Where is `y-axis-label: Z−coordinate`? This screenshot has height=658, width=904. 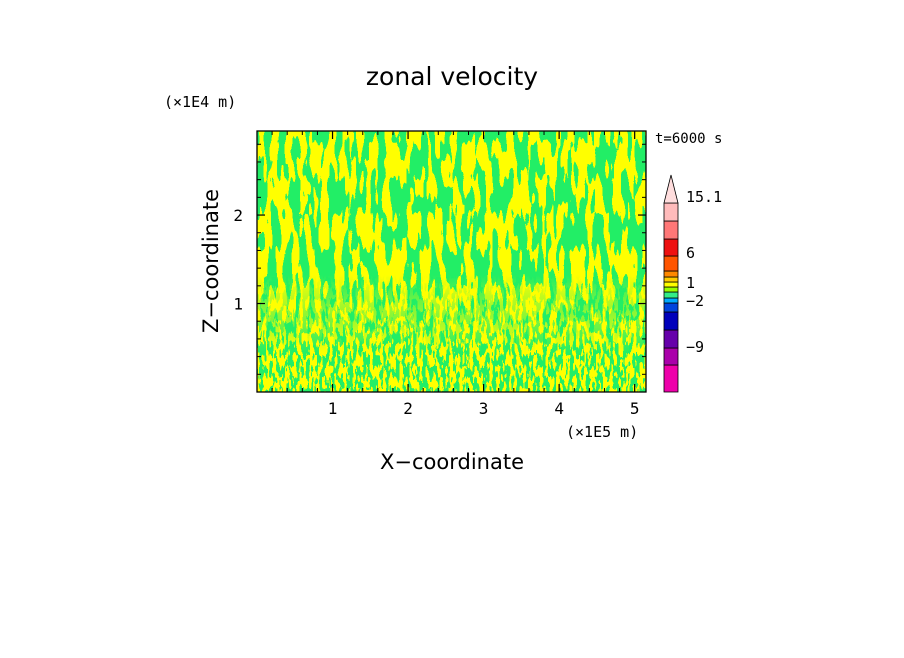 y-axis-label: Z−coordinate is located at coordinates (211, 261).